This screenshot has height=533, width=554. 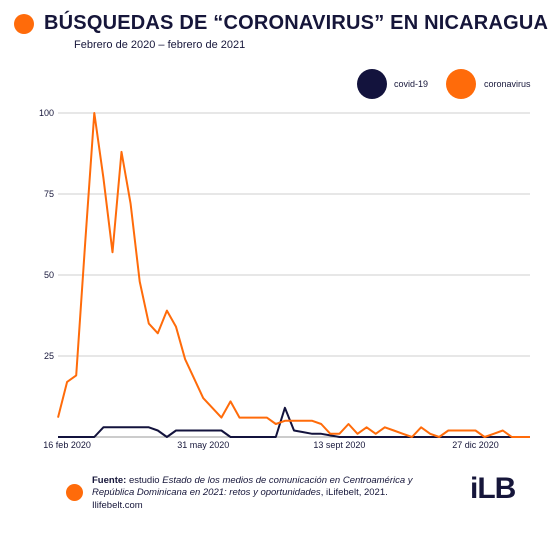 What do you see at coordinates (144, 480) in the screenshot?
I see `source-pre: estudio` at bounding box center [144, 480].